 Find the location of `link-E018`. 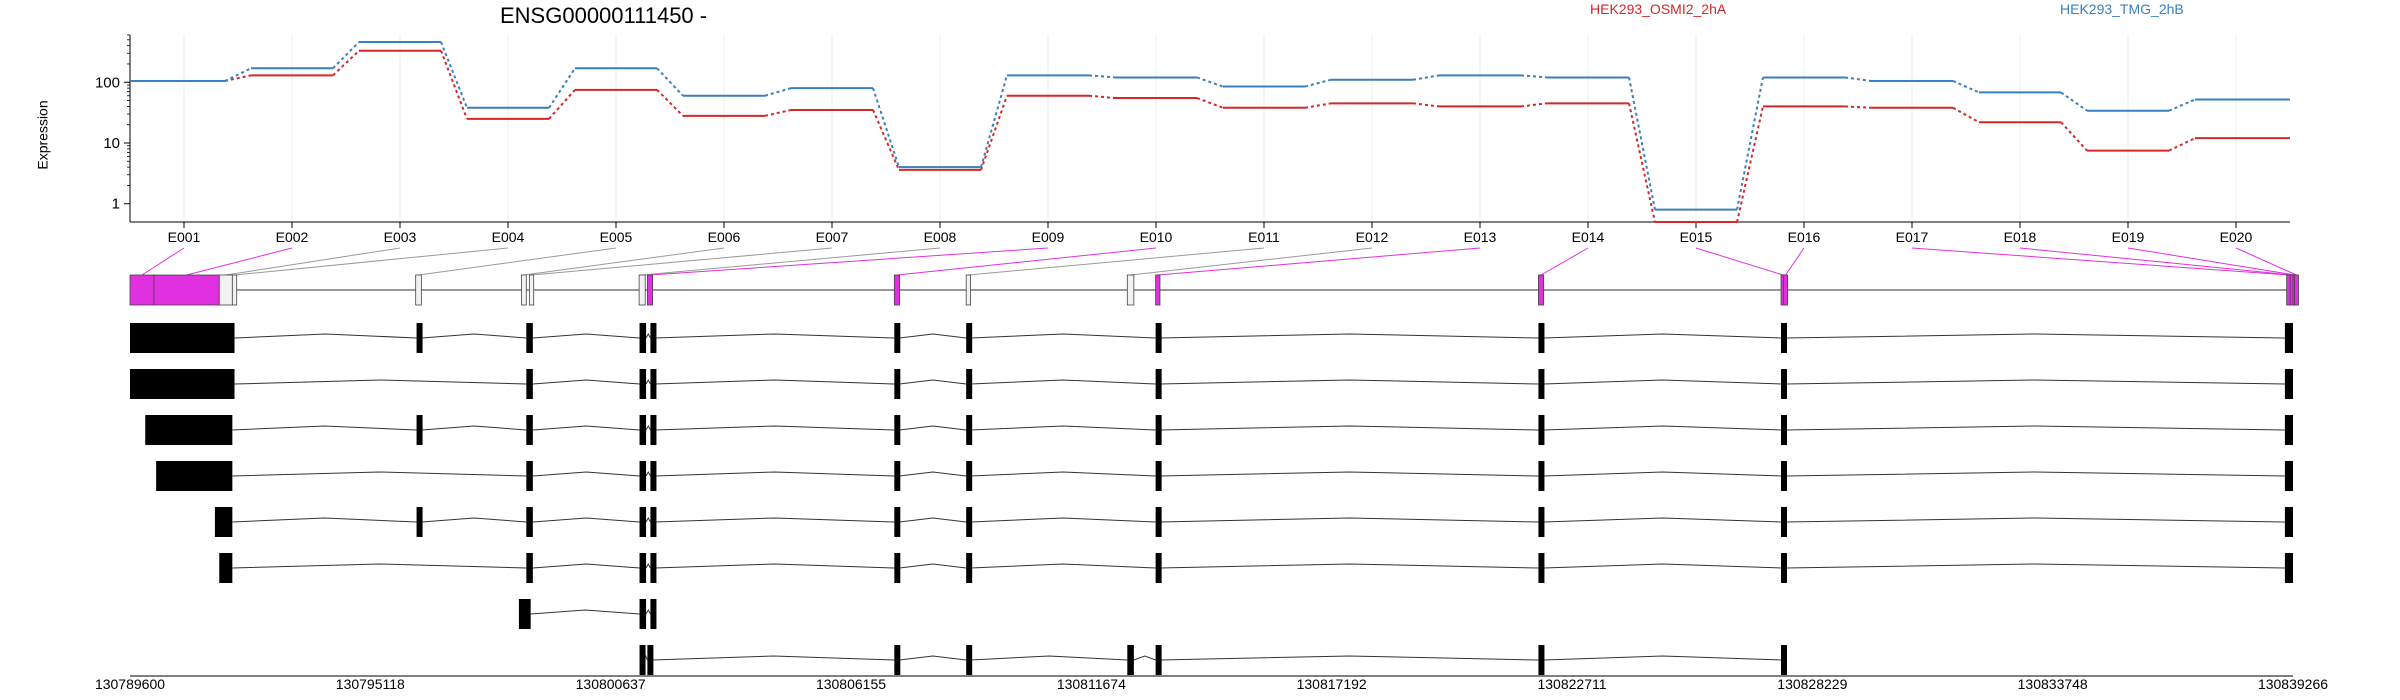

link-E018 is located at coordinates (2156, 261).